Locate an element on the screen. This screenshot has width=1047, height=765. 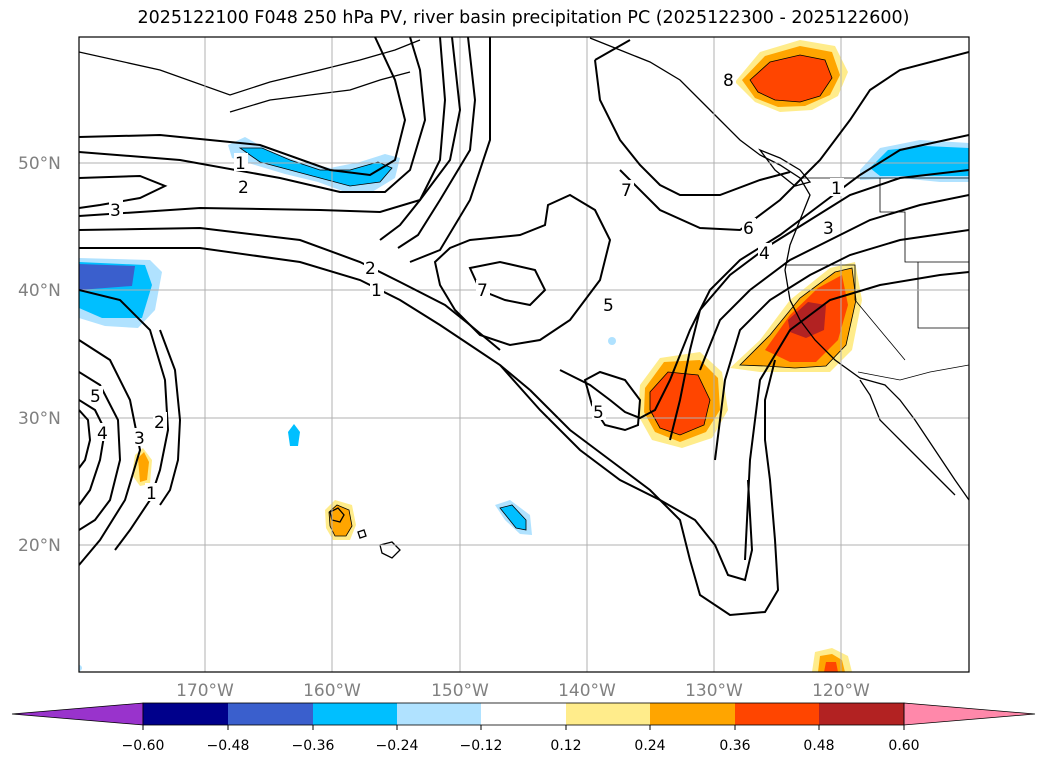
lon-label-150w: 150°W is located at coordinates (460, 691).